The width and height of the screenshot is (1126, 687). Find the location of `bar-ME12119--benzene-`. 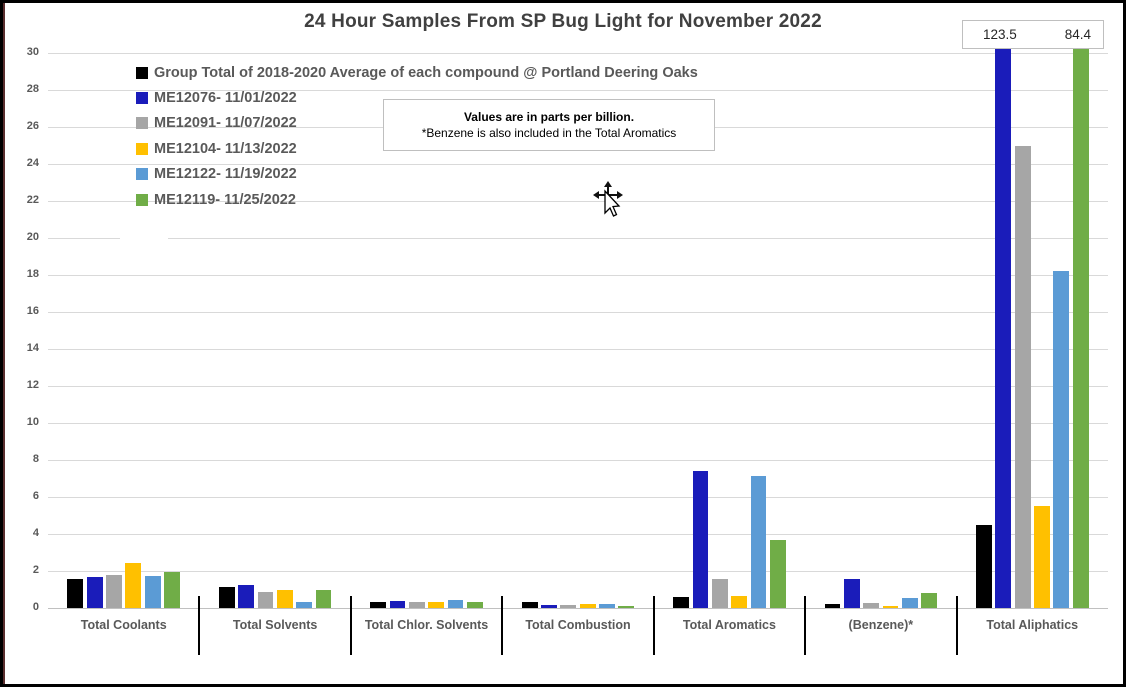

bar-ME12119--benzene- is located at coordinates (929, 600).